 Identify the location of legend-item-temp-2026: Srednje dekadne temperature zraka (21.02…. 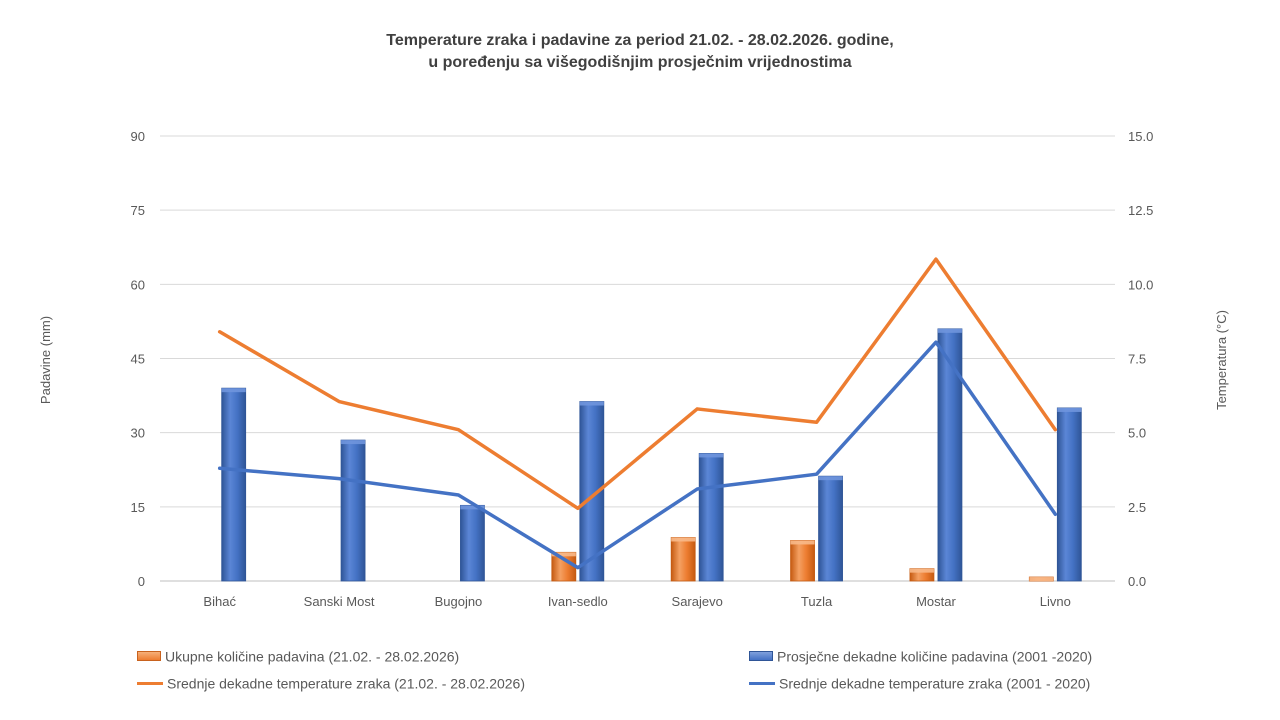
(331, 682).